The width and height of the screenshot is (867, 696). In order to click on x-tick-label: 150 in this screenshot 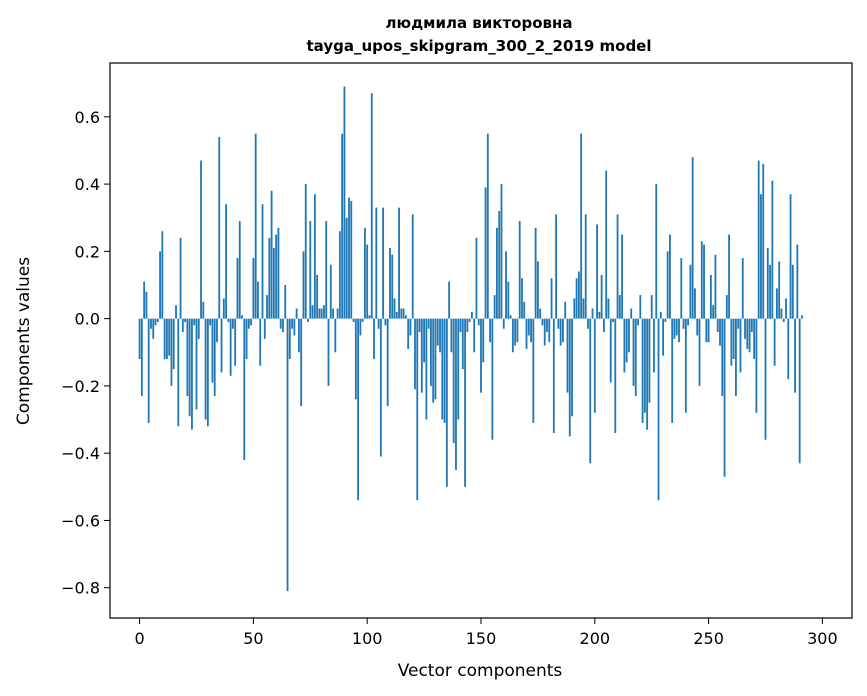, I will do `click(481, 638)`.